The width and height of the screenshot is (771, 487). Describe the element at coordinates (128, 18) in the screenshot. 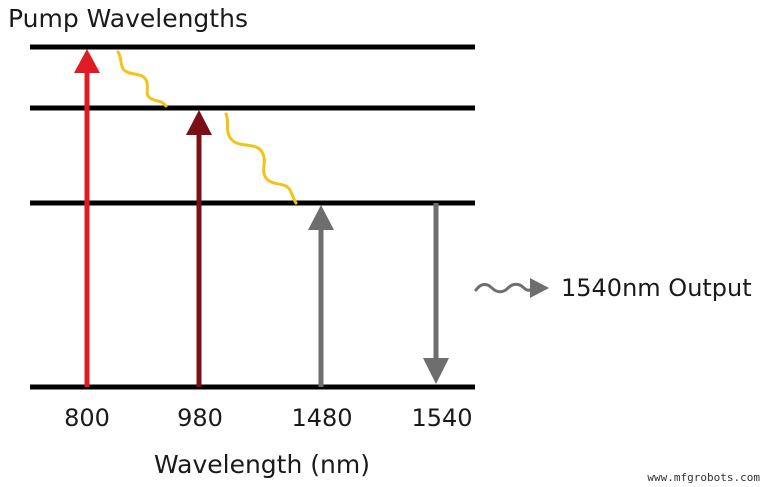

I see `diagram-title: Pump Wavelengths` at that location.